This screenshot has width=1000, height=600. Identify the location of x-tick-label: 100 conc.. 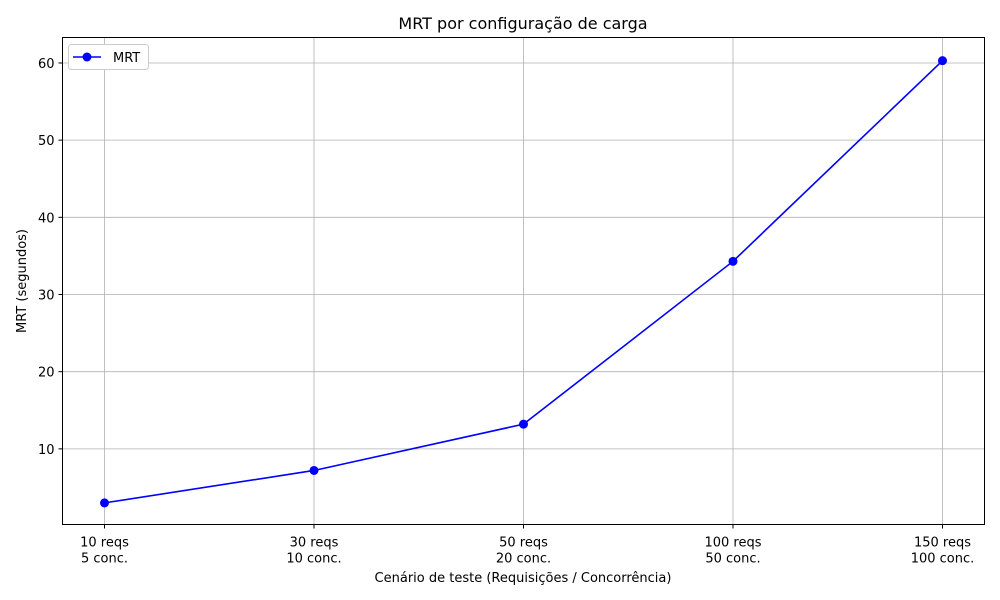
(943, 559).